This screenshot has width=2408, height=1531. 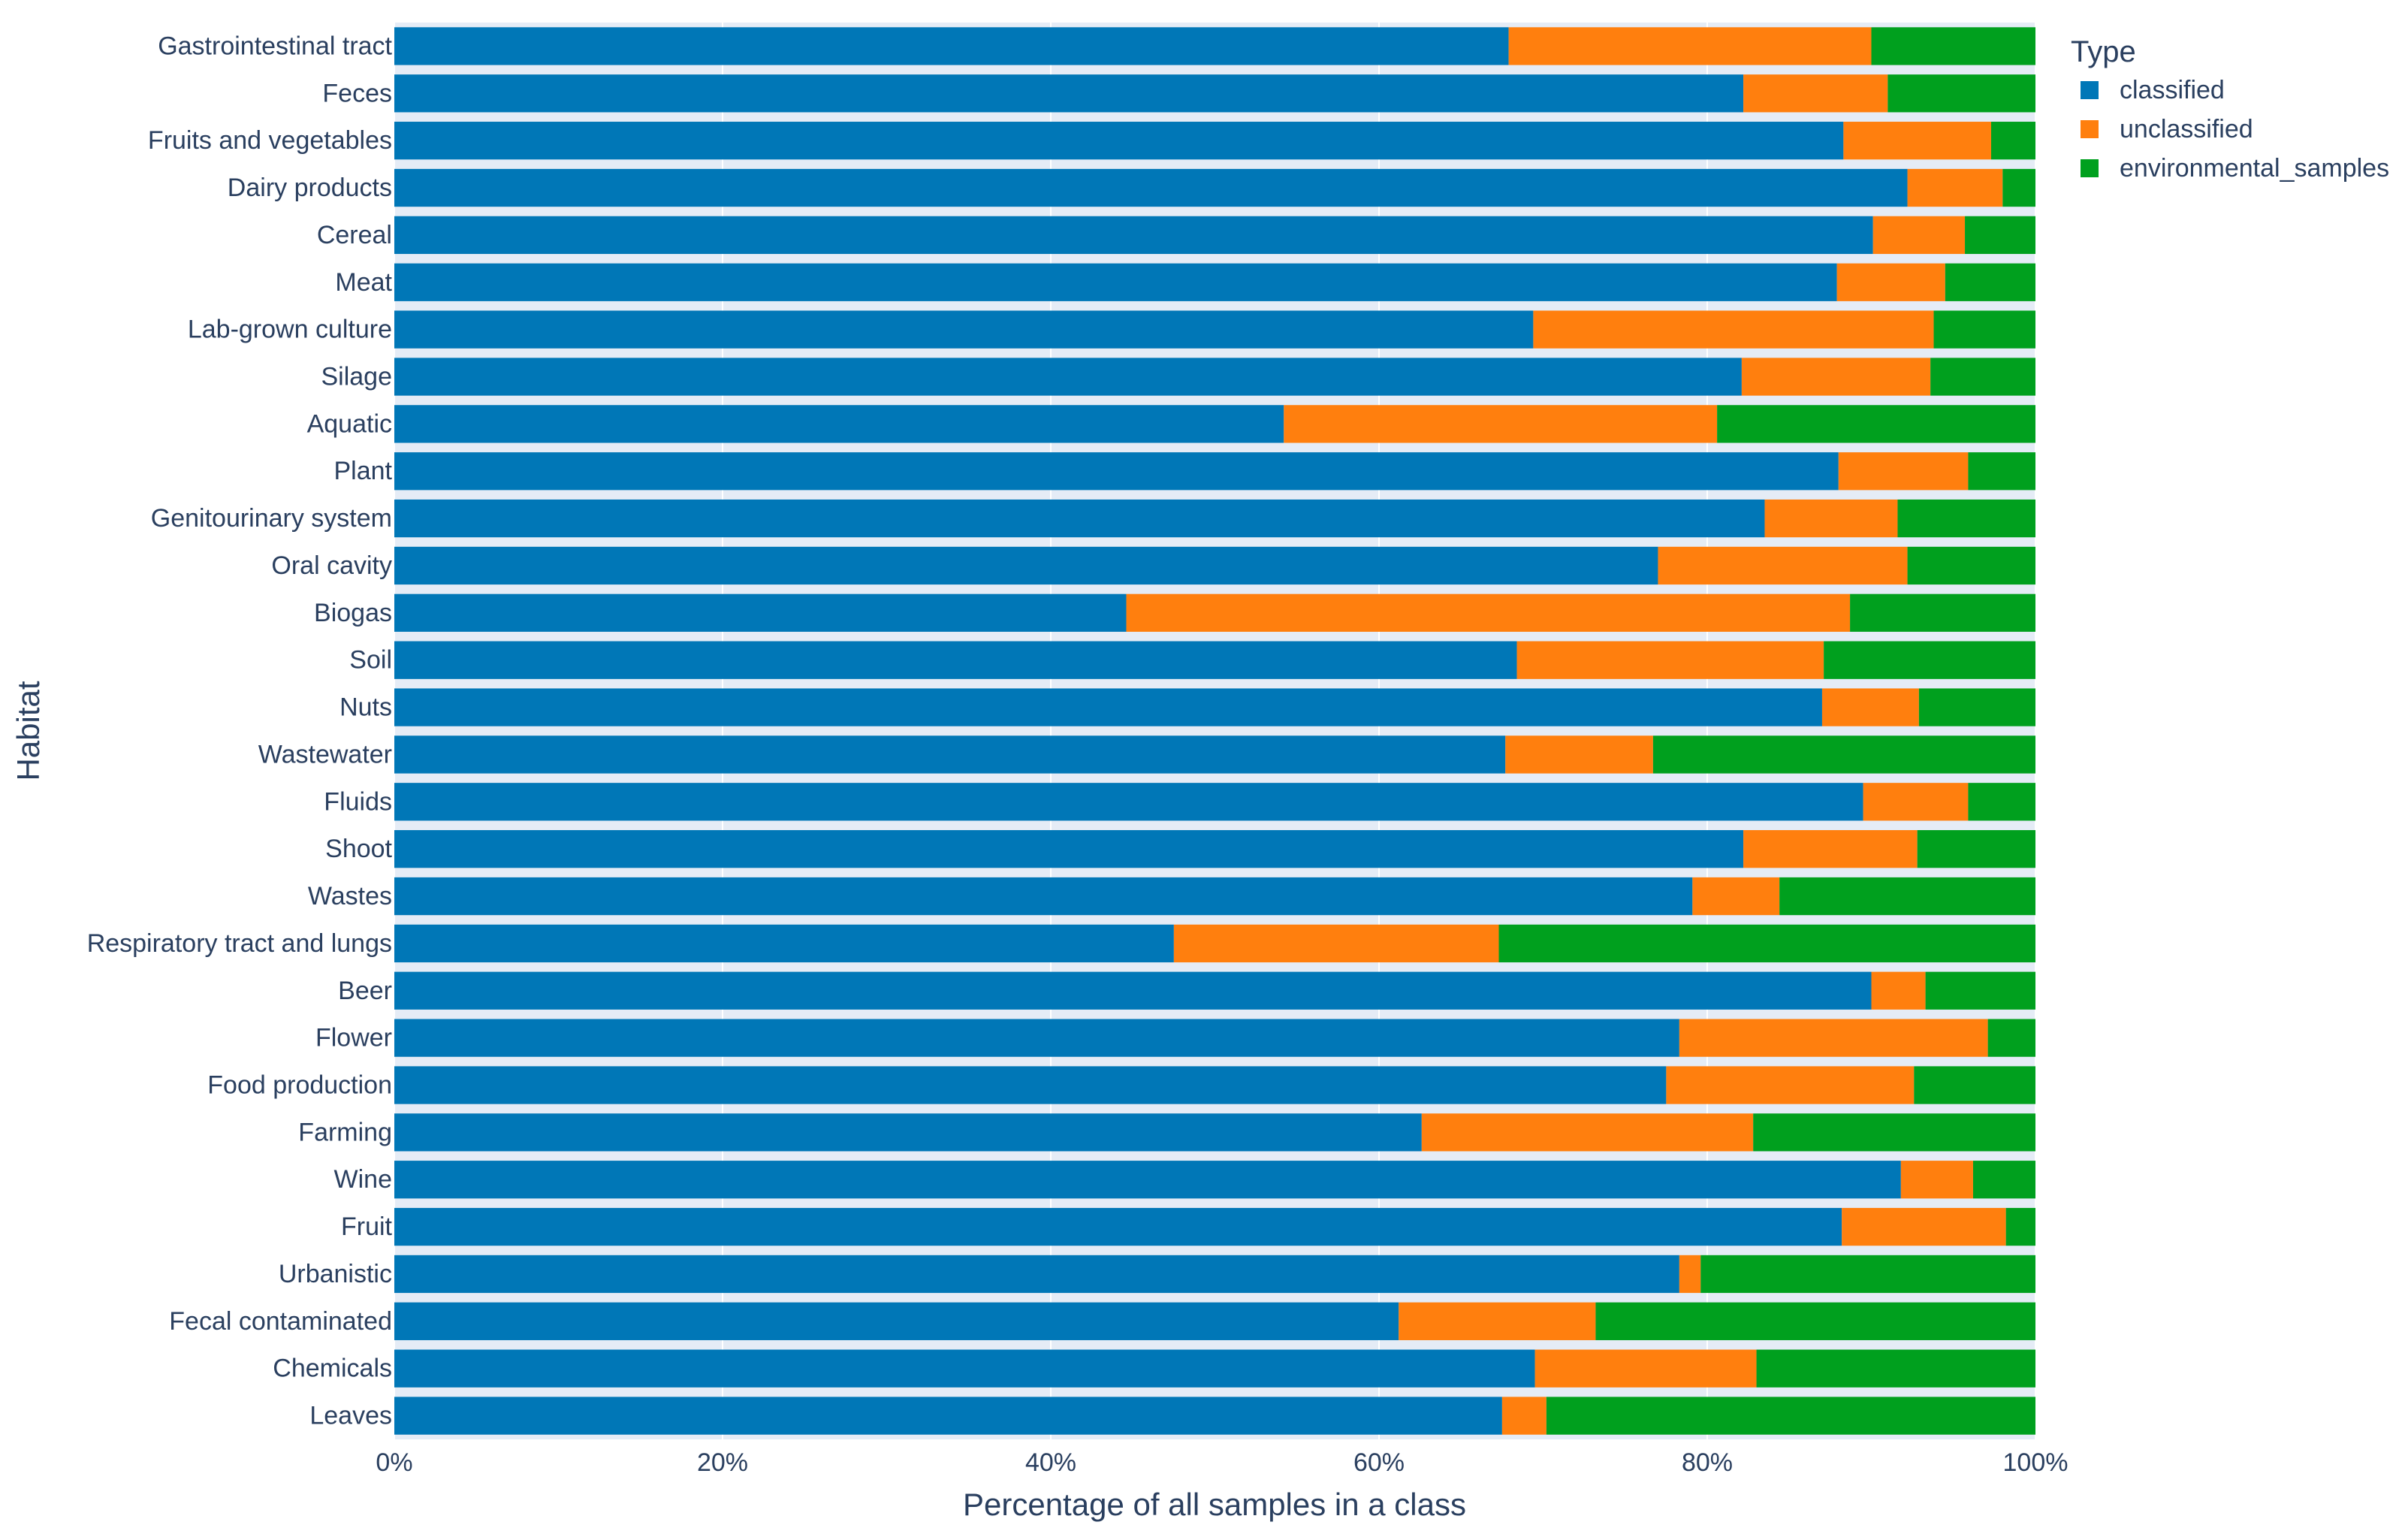 What do you see at coordinates (363, 471) in the screenshot?
I see `y-tick-label: Plant` at bounding box center [363, 471].